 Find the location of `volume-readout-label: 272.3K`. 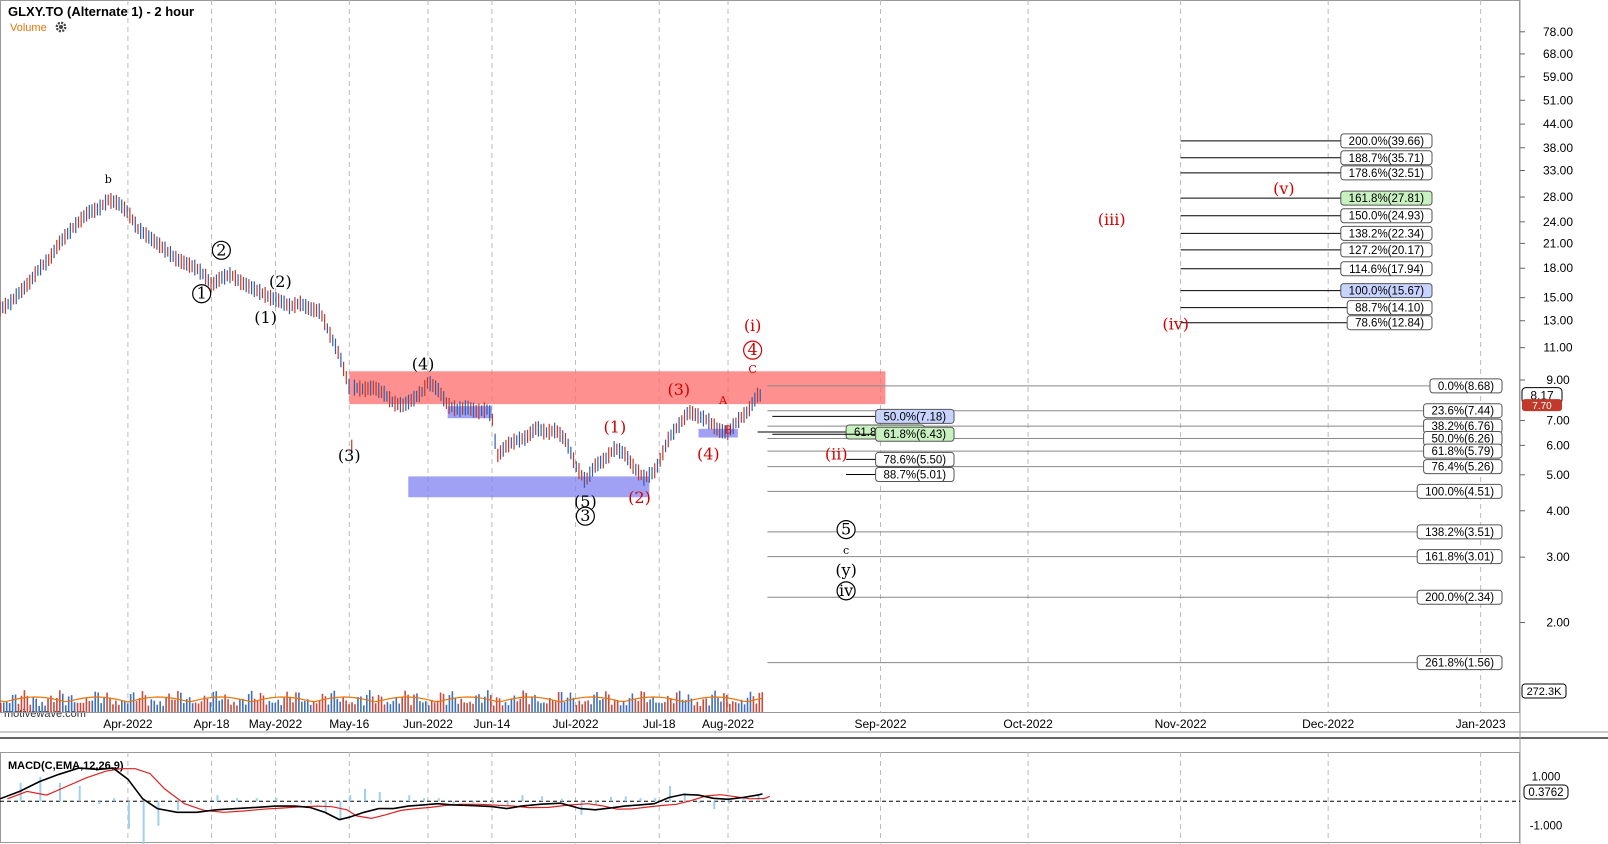

volume-readout-label: 272.3K is located at coordinates (1545, 692).